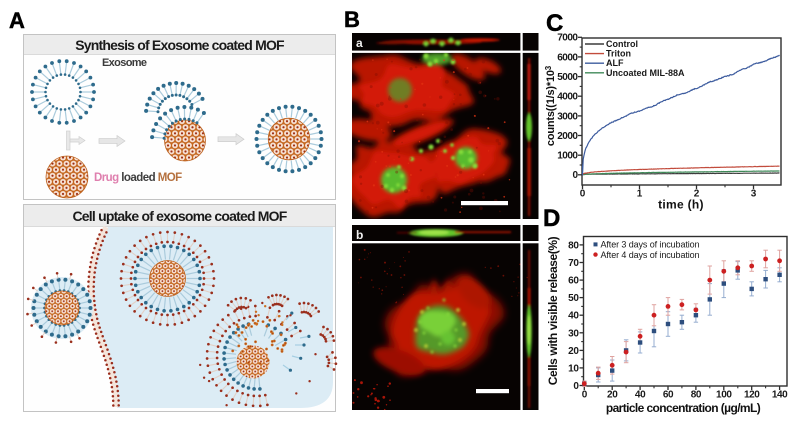 The width and height of the screenshot is (798, 432). Describe the element at coordinates (650, 245) in the screenshot. I see `svg-text: After 3 days of incubation` at that location.